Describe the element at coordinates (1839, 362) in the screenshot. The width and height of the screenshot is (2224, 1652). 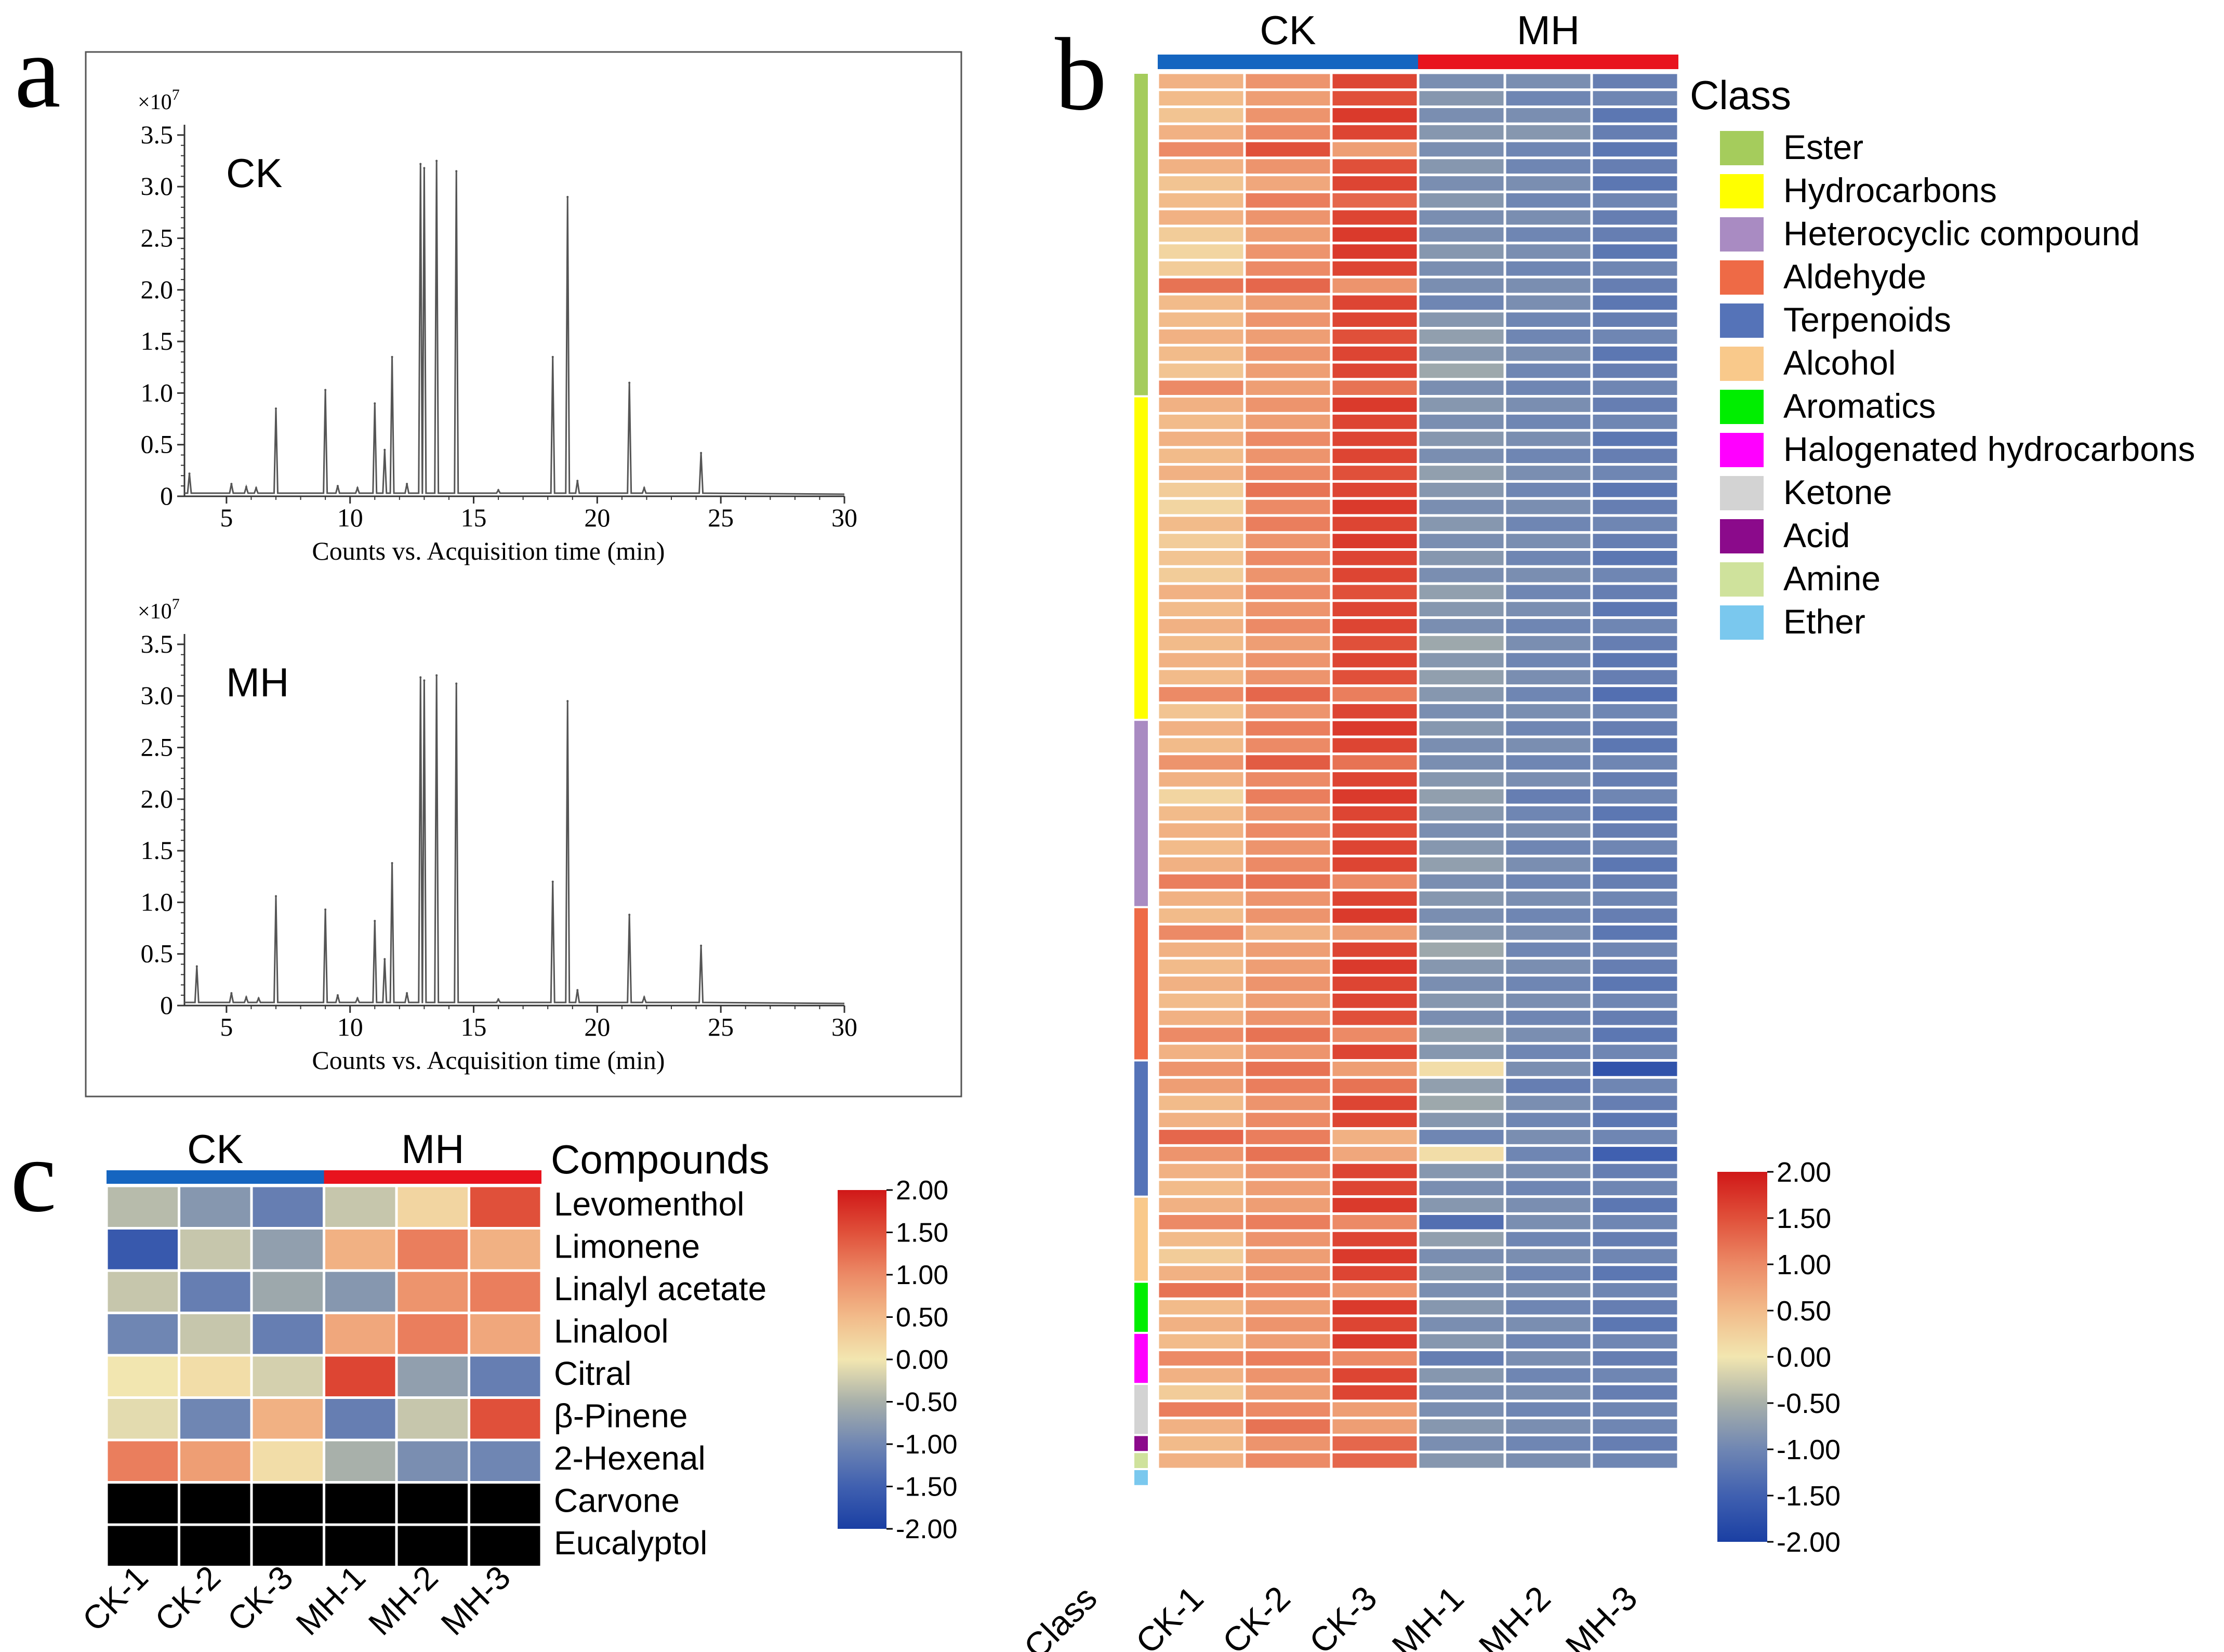
I see `class-legend-label: Alcohol` at that location.